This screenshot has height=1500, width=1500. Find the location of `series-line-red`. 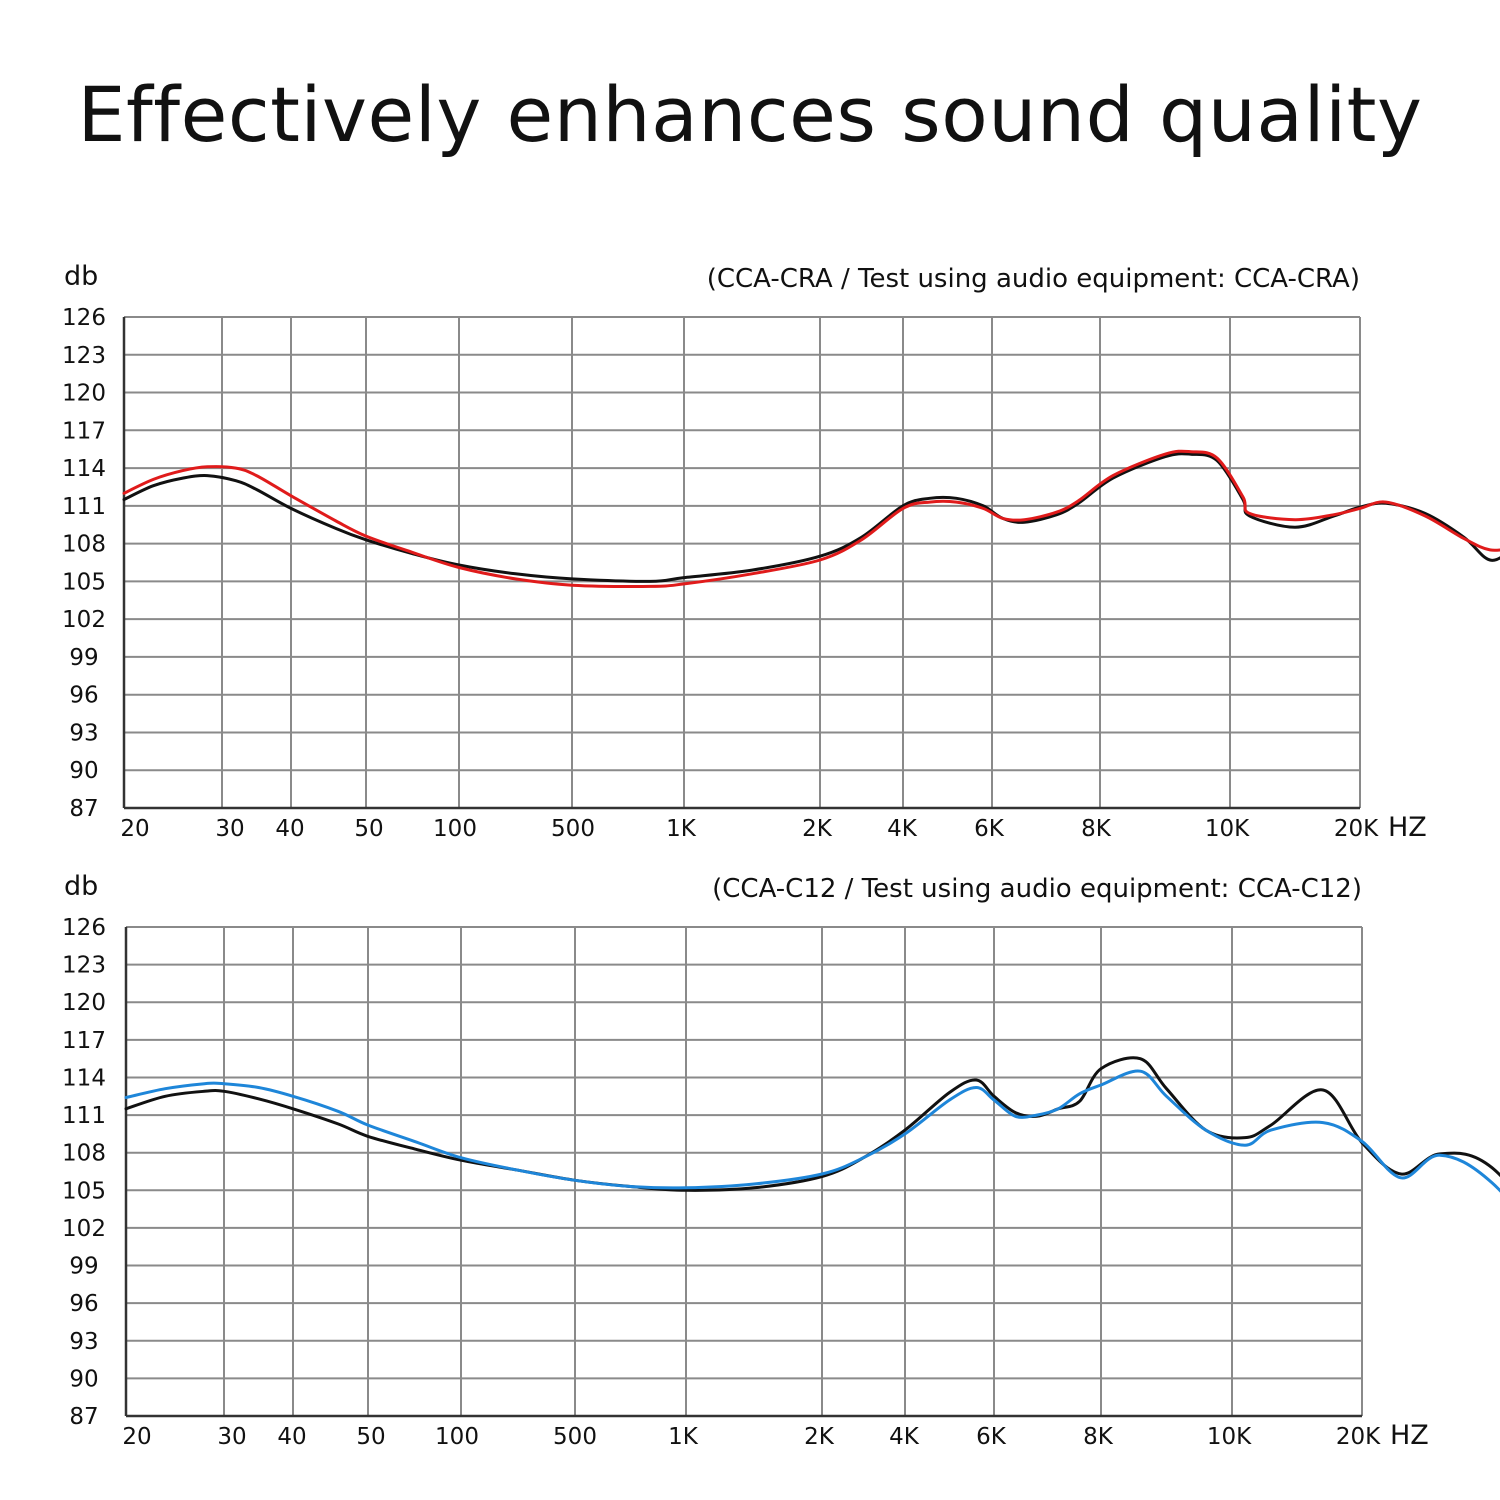

series-line-red is located at coordinates (811, 518).